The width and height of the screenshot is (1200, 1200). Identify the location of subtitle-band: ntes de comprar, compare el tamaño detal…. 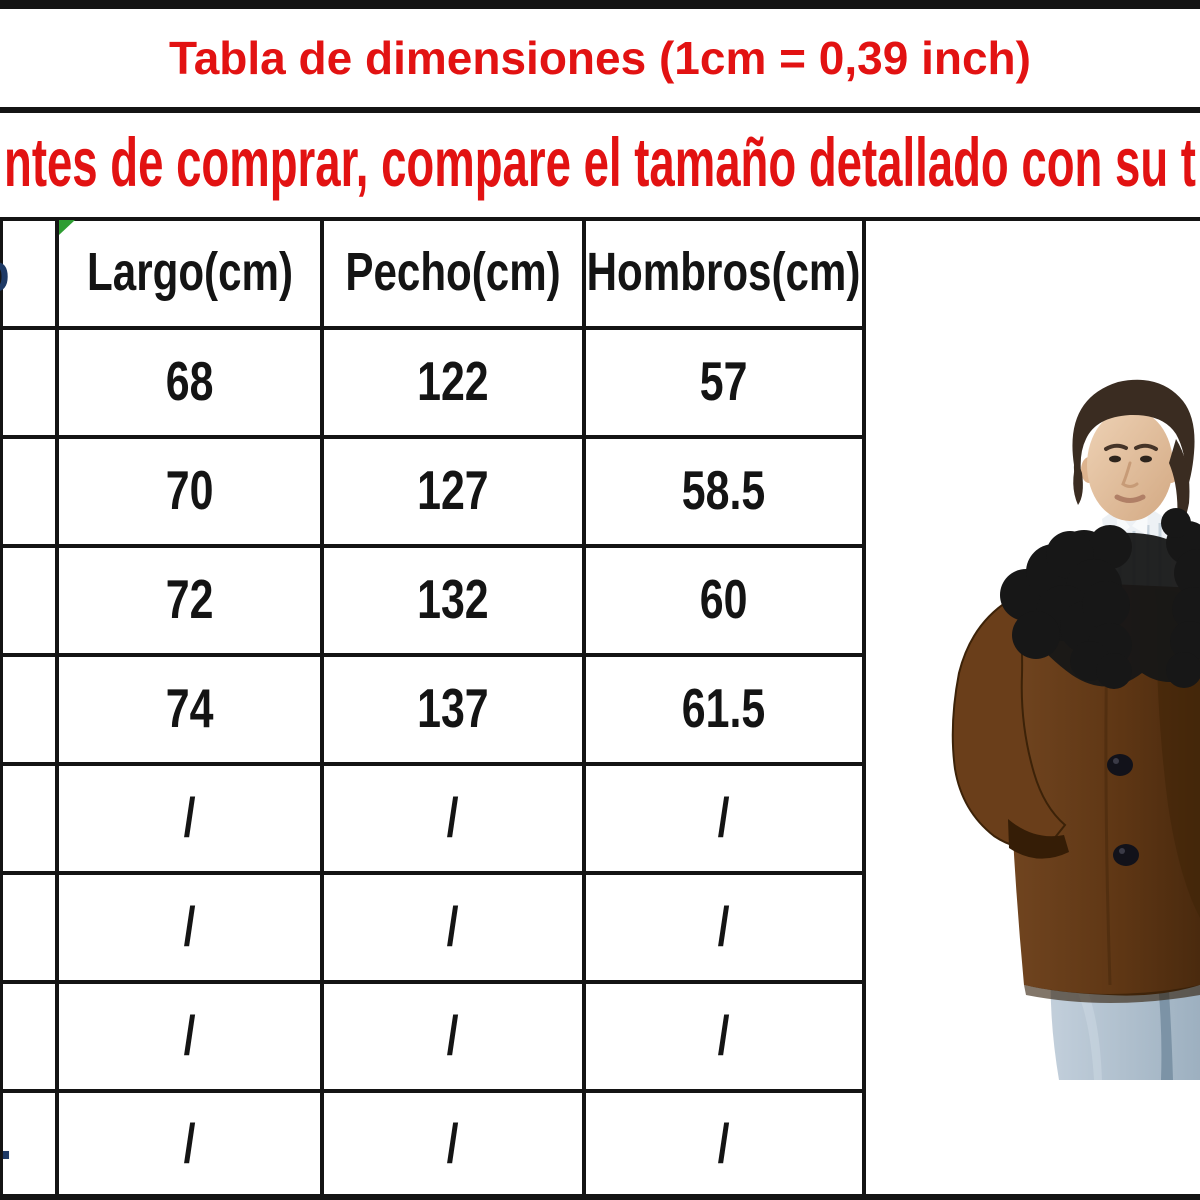
(602, 162).